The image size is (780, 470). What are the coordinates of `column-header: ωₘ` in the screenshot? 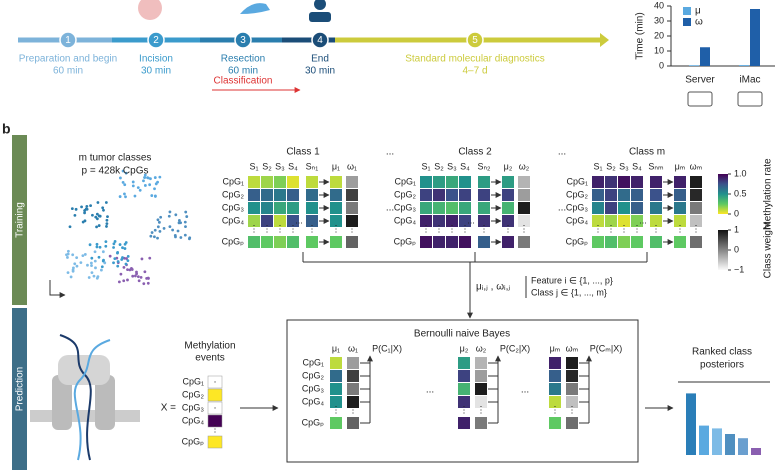 It's located at (696, 166).